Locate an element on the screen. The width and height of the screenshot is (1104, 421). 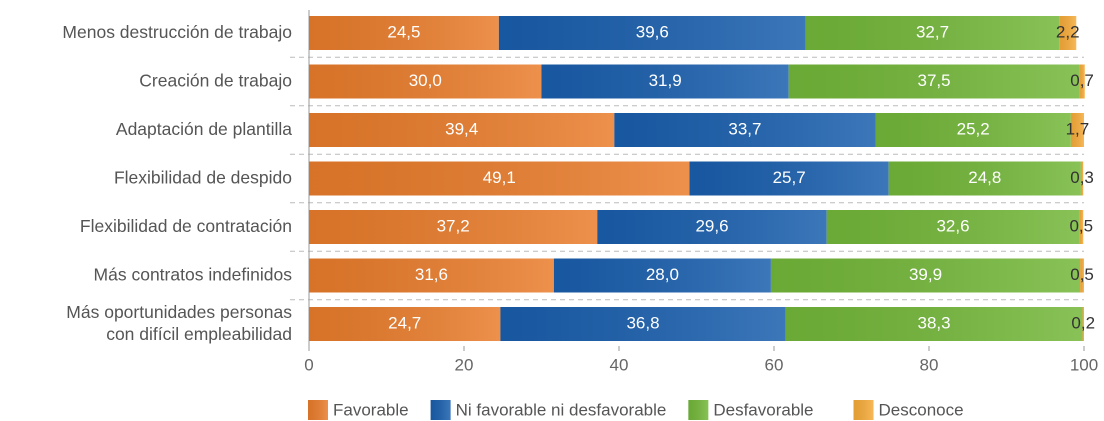
value-label: 37,2 is located at coordinates (453, 225).